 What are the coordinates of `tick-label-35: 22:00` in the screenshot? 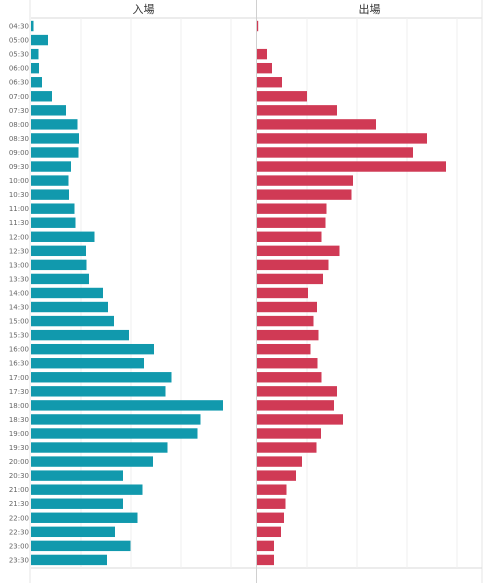 It's located at (19, 518).